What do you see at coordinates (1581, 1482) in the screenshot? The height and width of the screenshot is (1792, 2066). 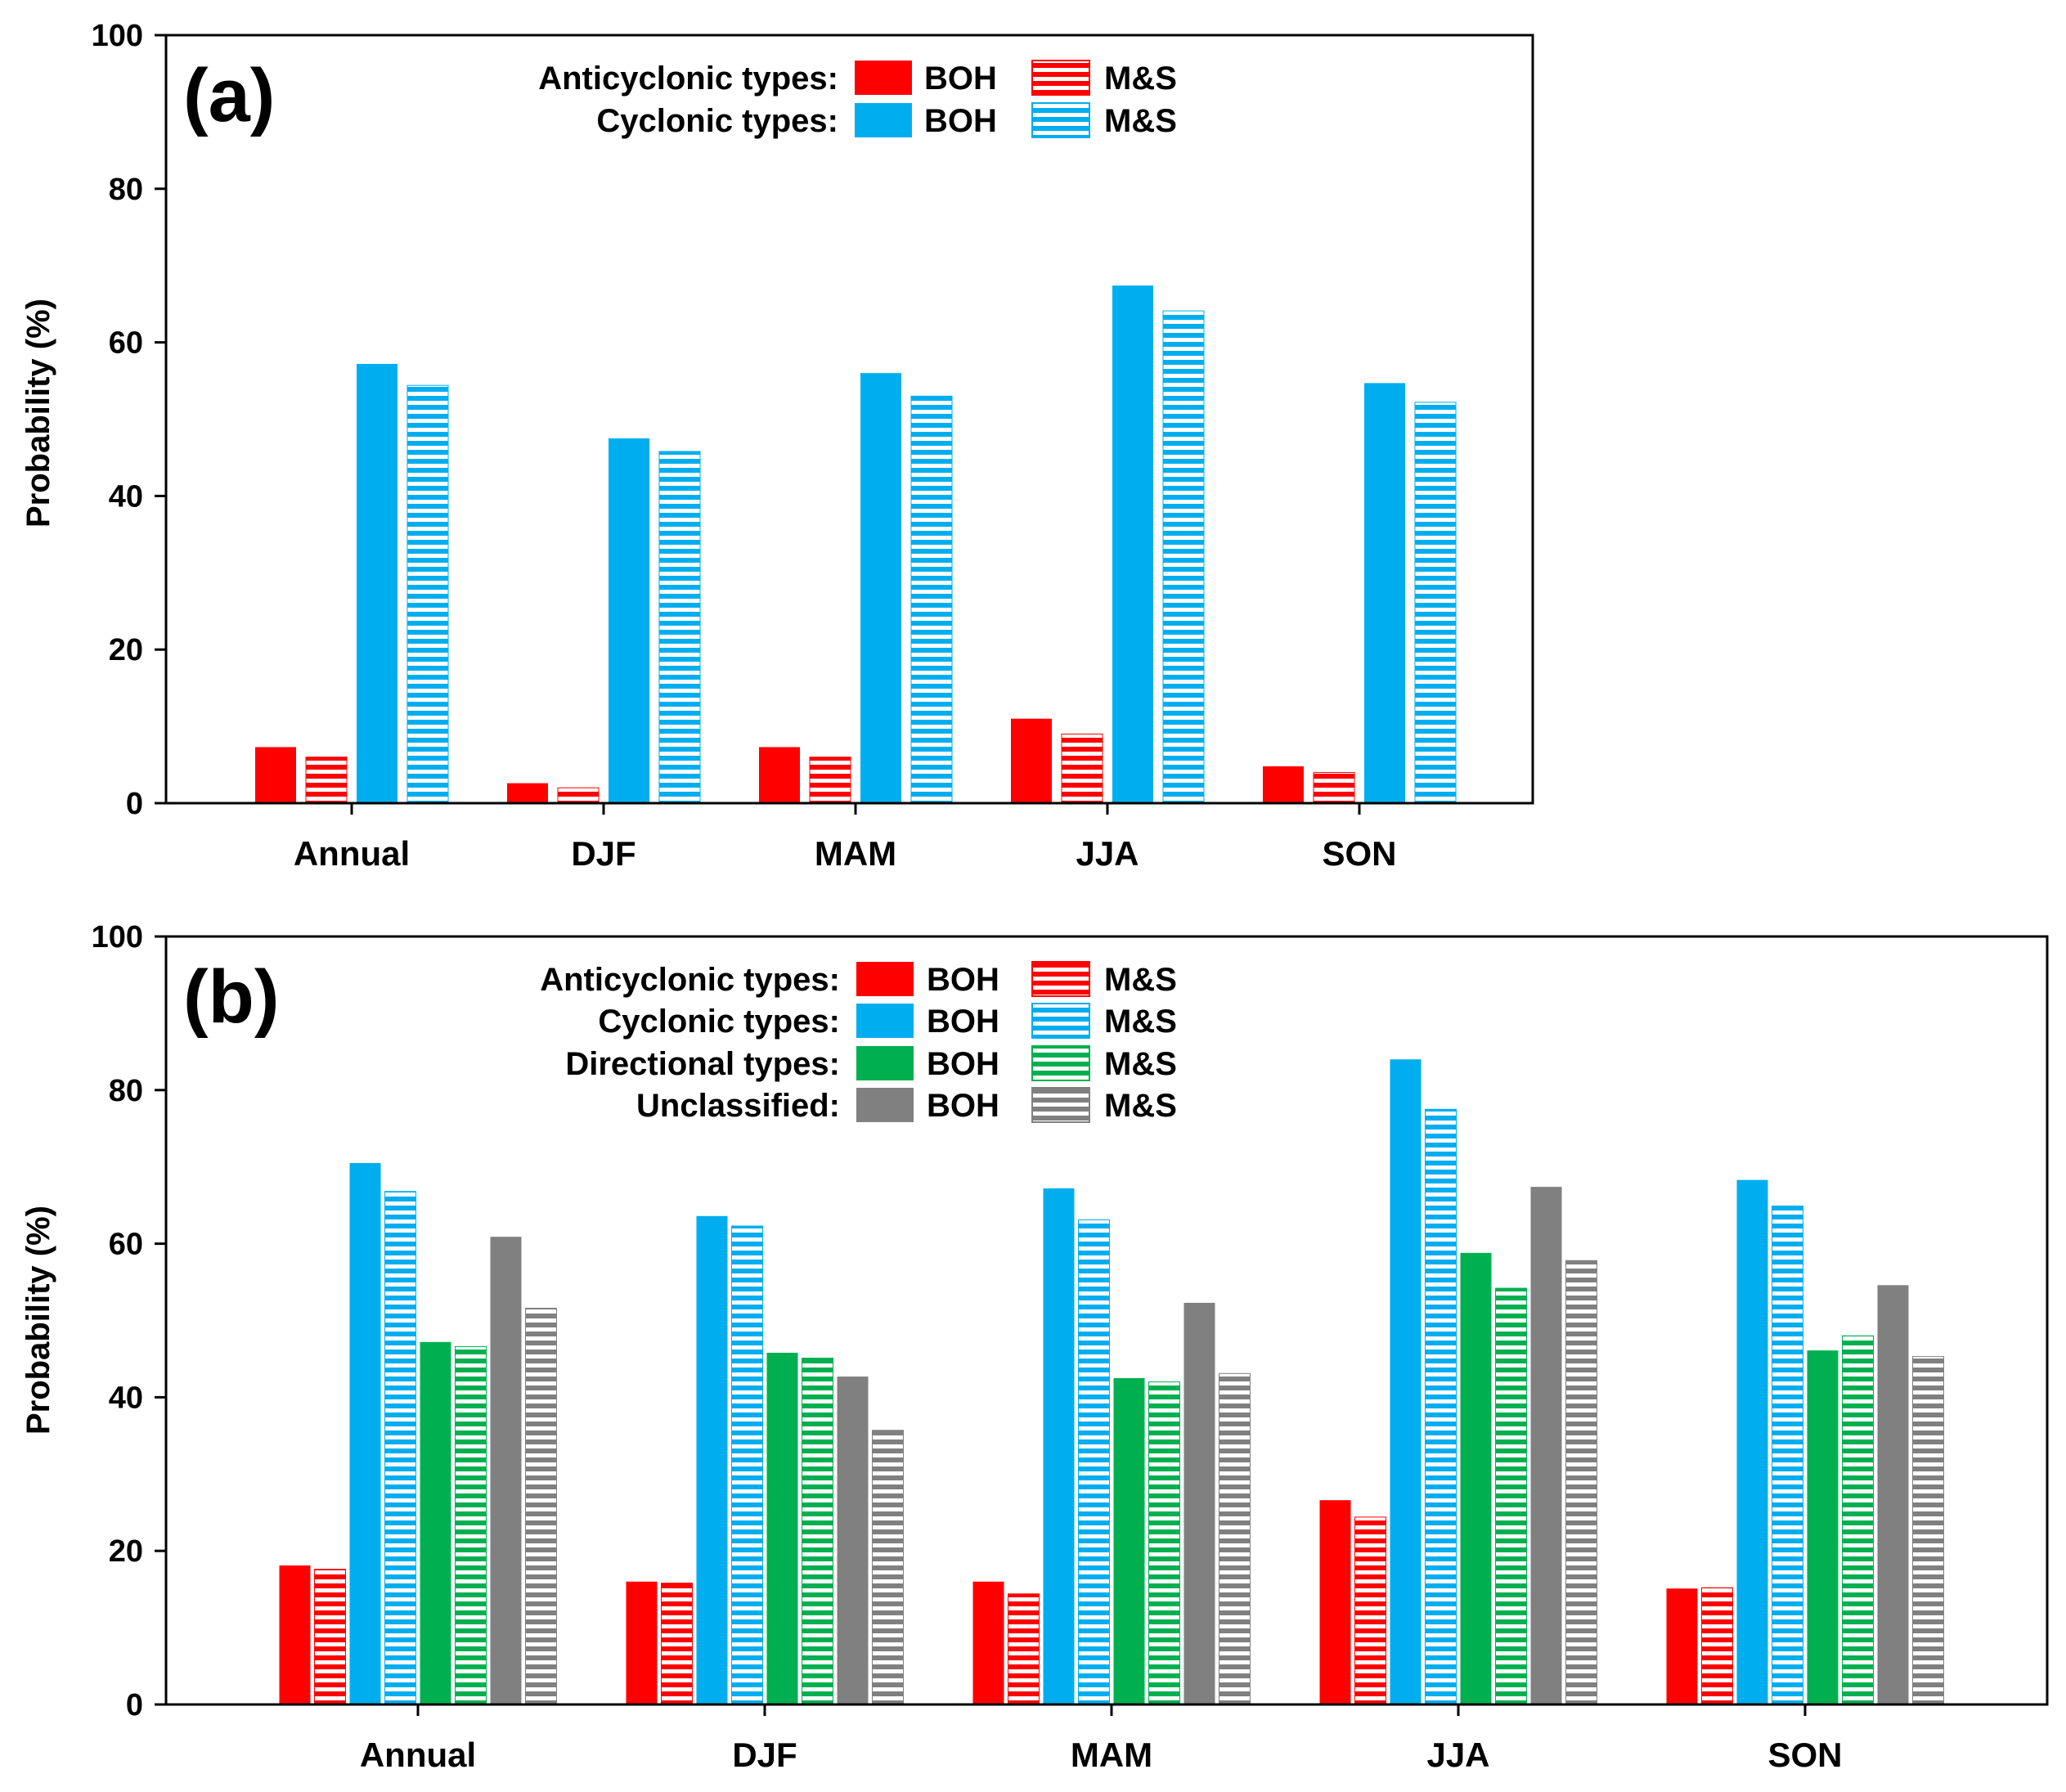 I see `bar-unclassified-ms-jja` at bounding box center [1581, 1482].